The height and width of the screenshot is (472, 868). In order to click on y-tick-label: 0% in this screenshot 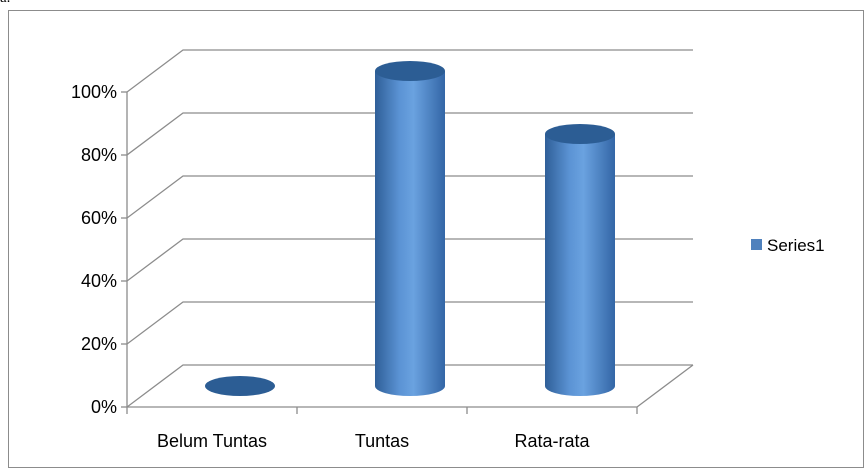, I will do `click(104, 407)`.